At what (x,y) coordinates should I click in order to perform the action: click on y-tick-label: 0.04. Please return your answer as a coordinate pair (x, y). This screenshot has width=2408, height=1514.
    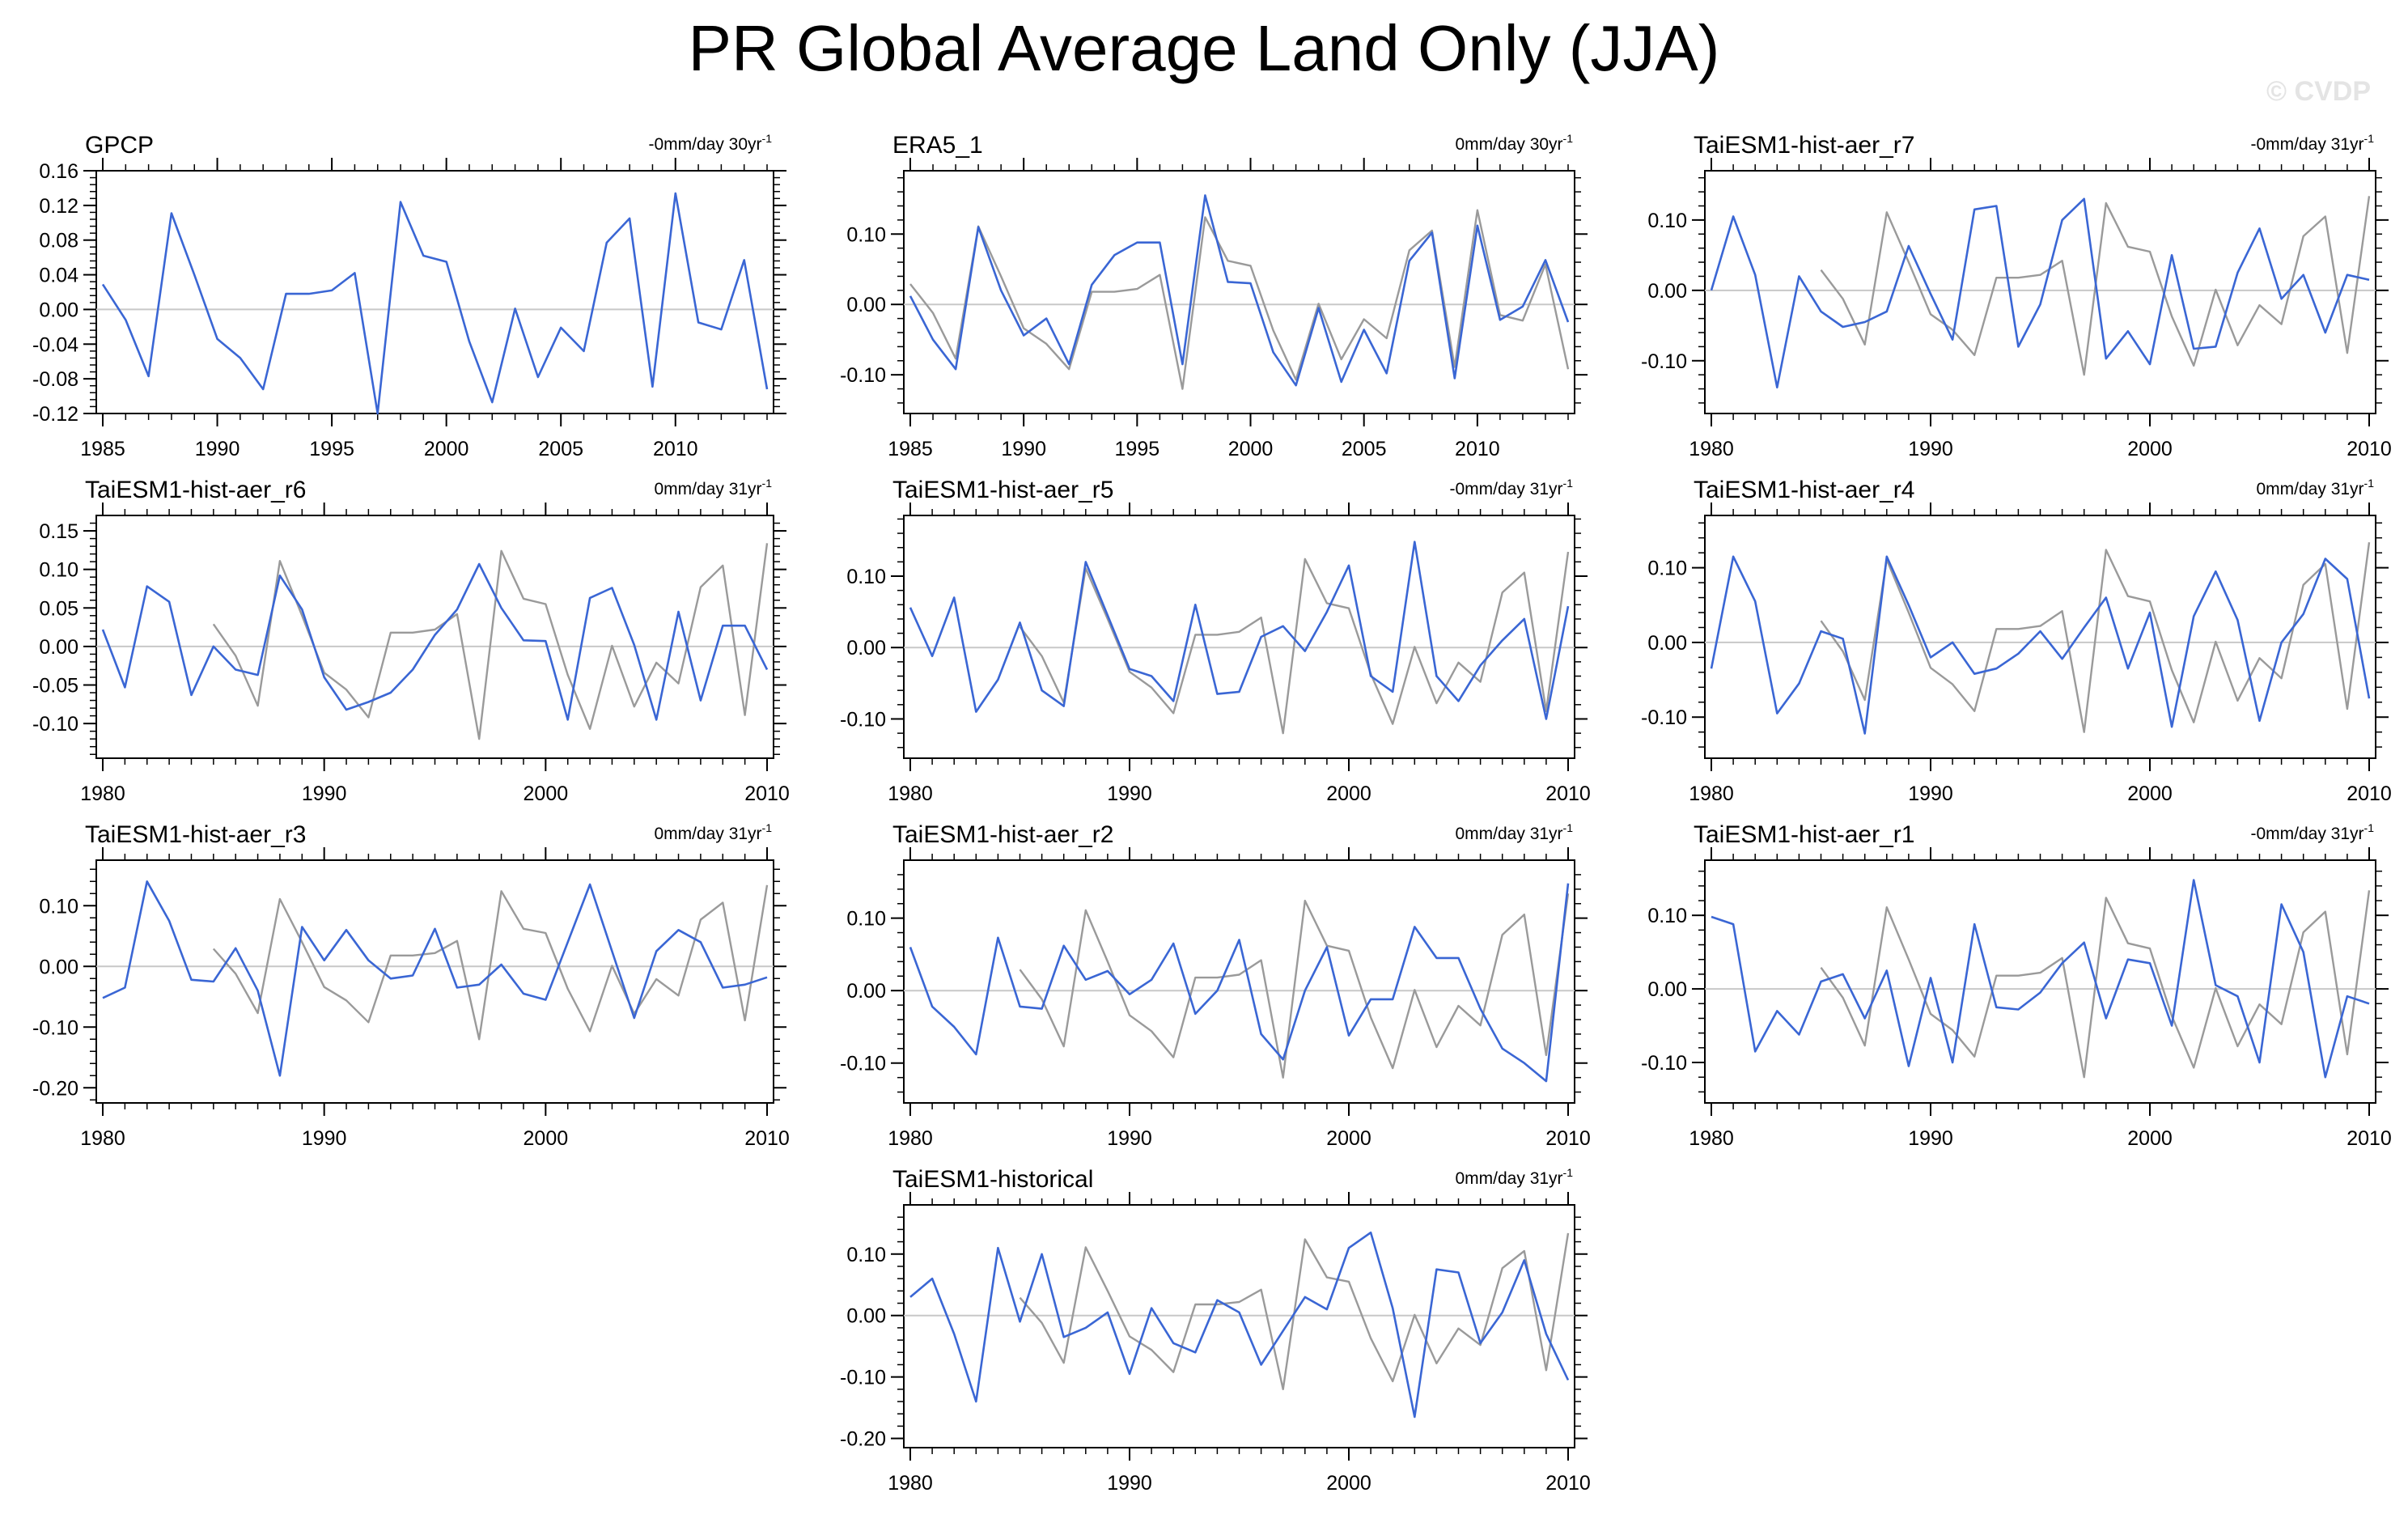
    Looking at the image, I should click on (58, 276).